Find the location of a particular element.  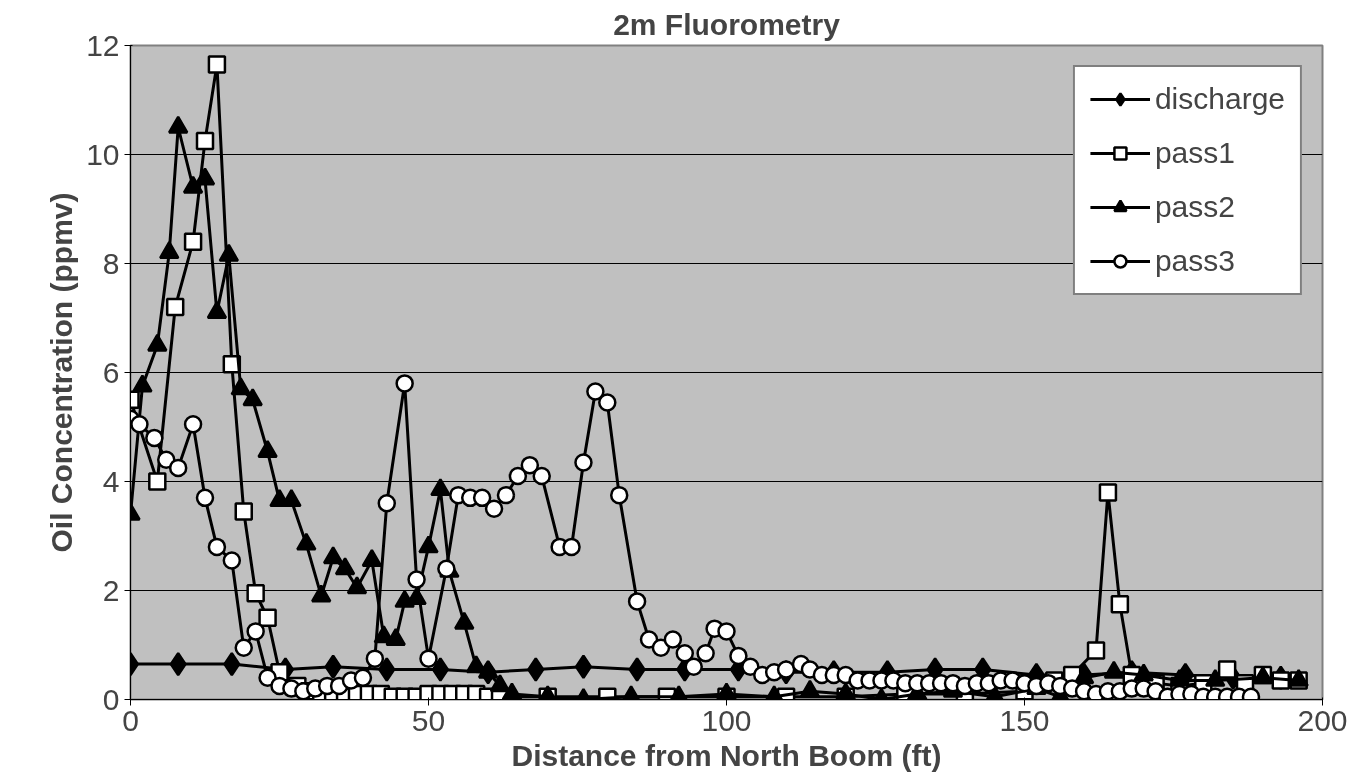

y-tick-label: 0 is located at coordinates (111, 699).